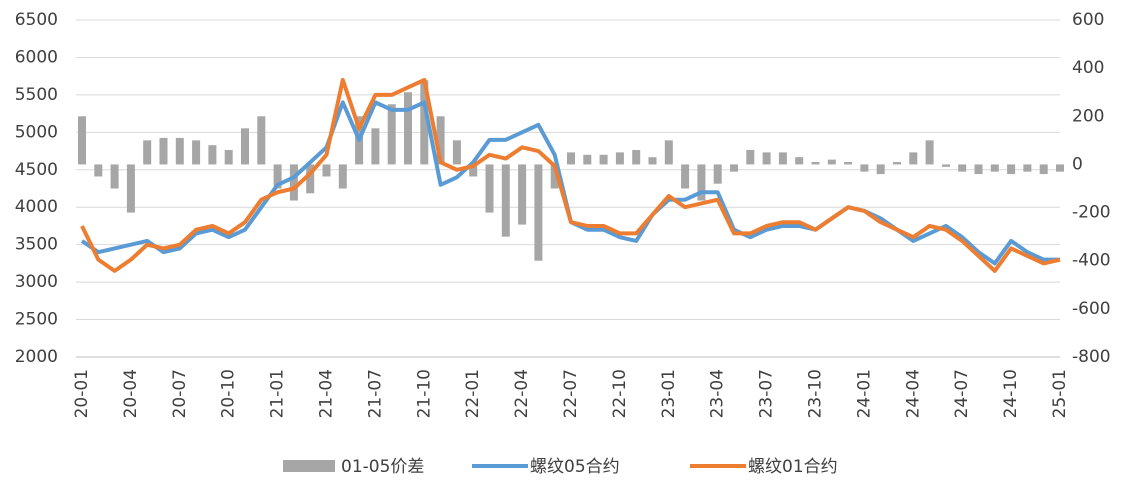 The width and height of the screenshot is (1130, 483). What do you see at coordinates (1088, 116) in the screenshot?
I see `y2-tick-label: 200` at bounding box center [1088, 116].